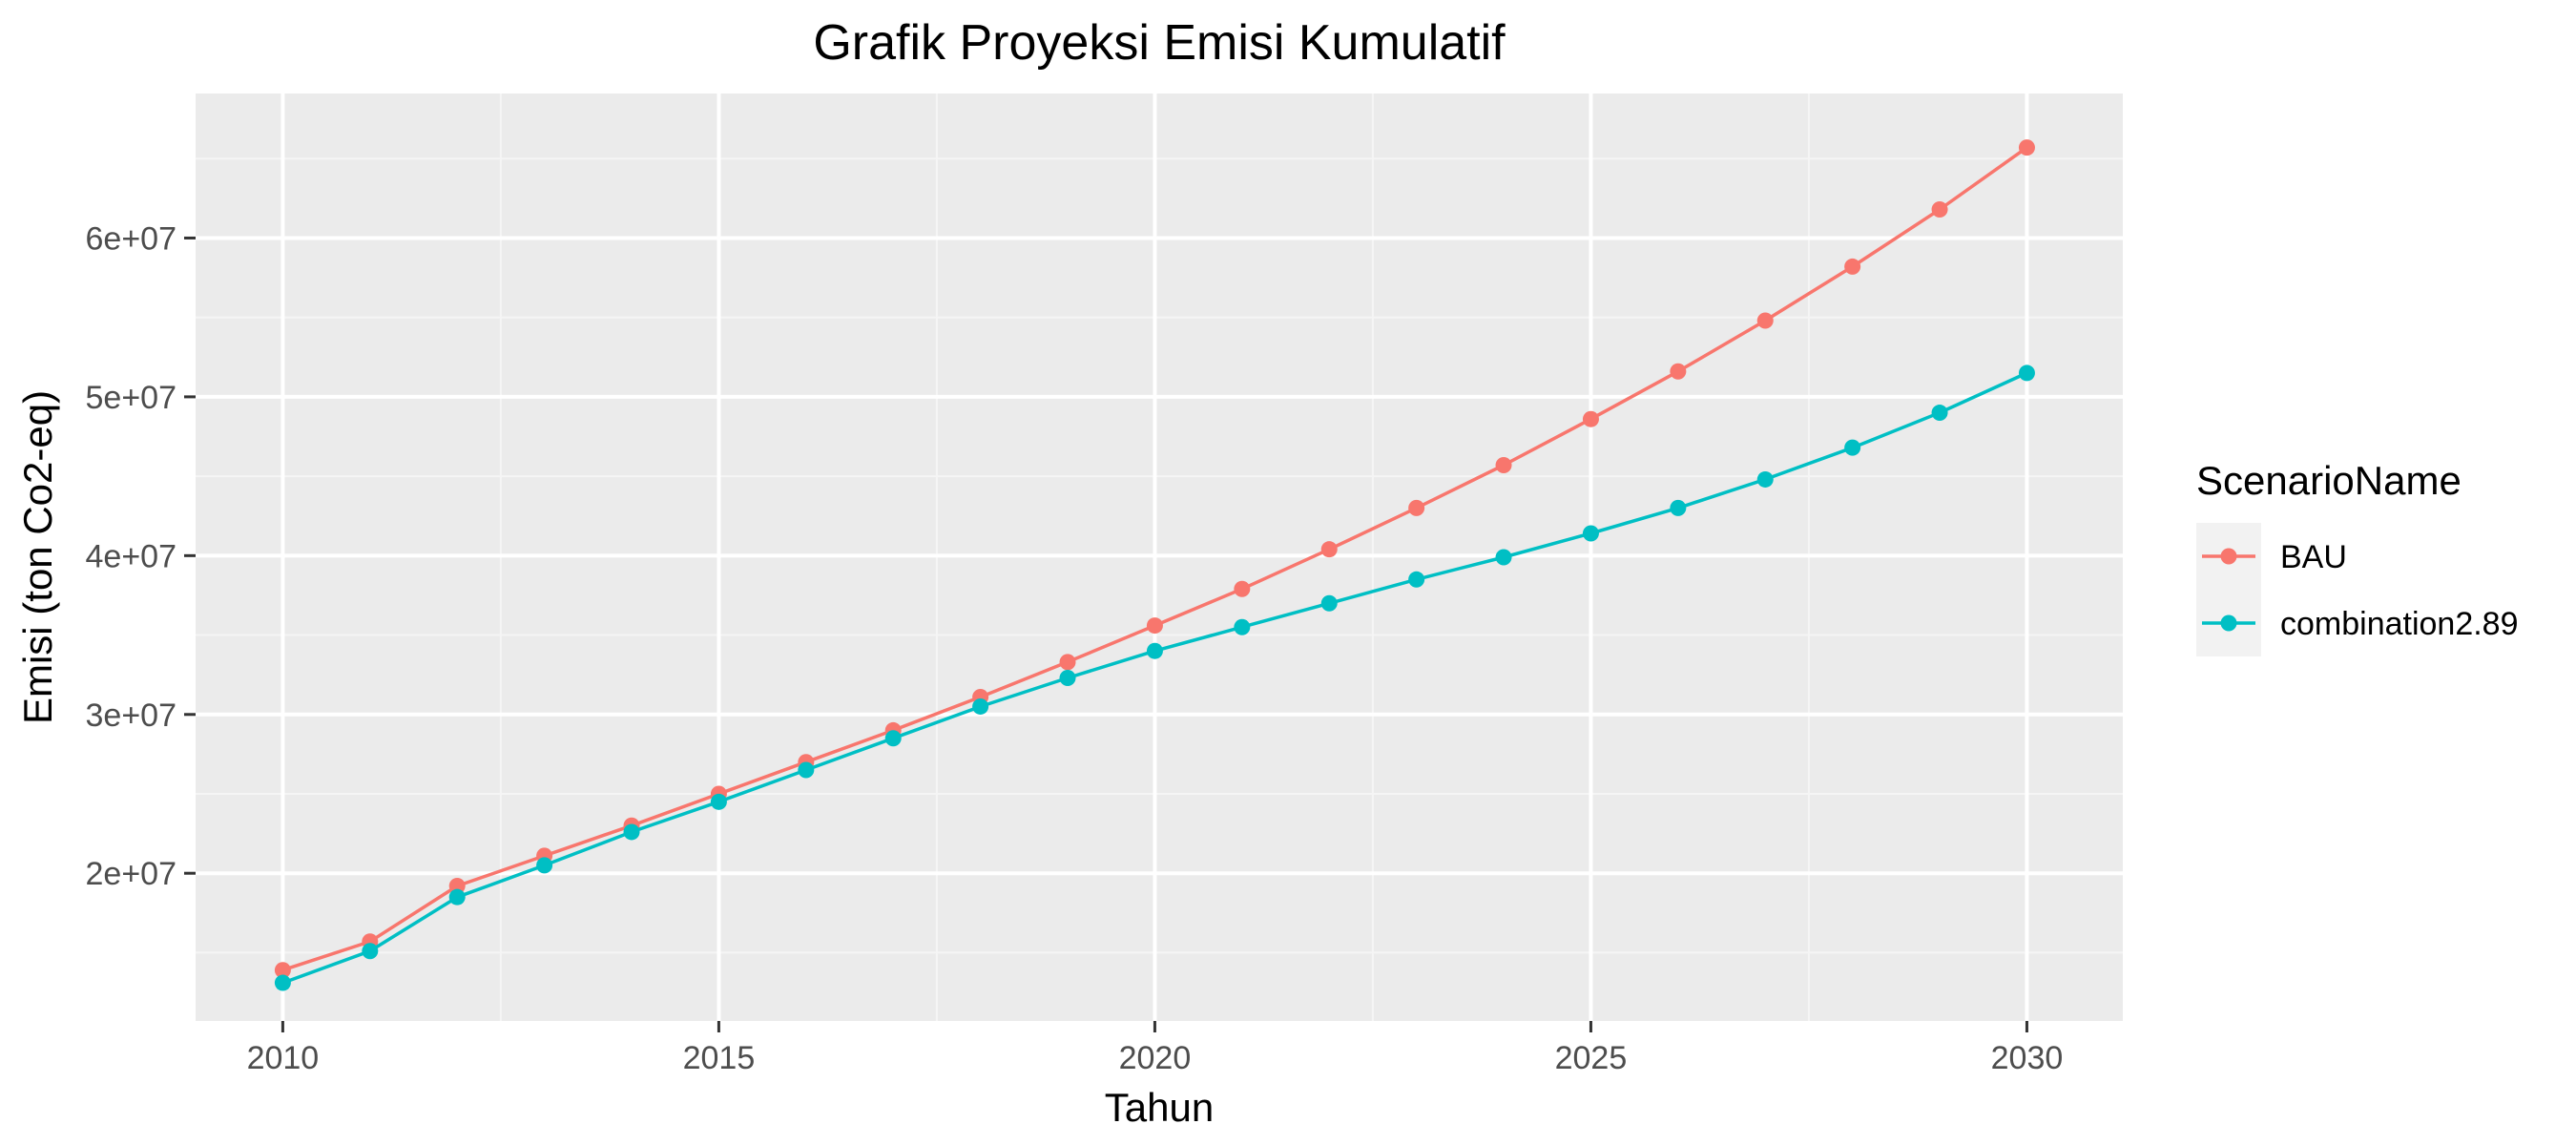 The image size is (2576, 1145). Describe the element at coordinates (131, 874) in the screenshot. I see `y-tick-label: 2e+07` at that location.